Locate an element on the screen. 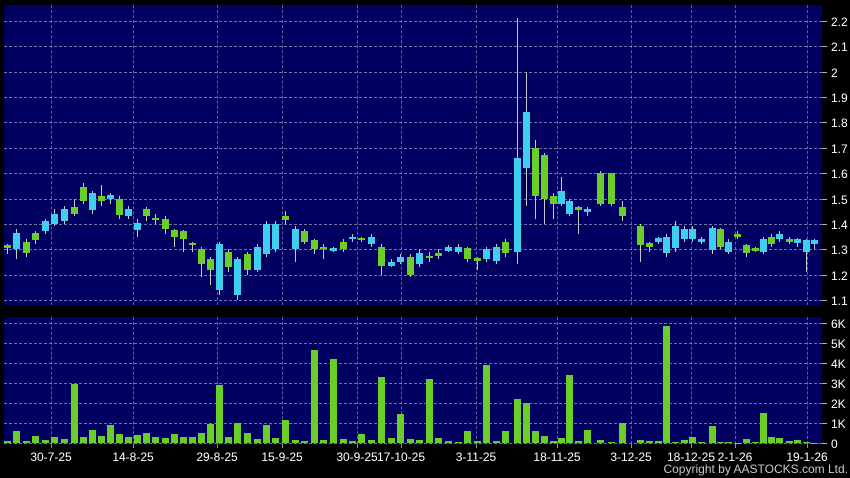 This screenshot has height=478, width=850. date-label: 18-11-25 is located at coordinates (557, 457).